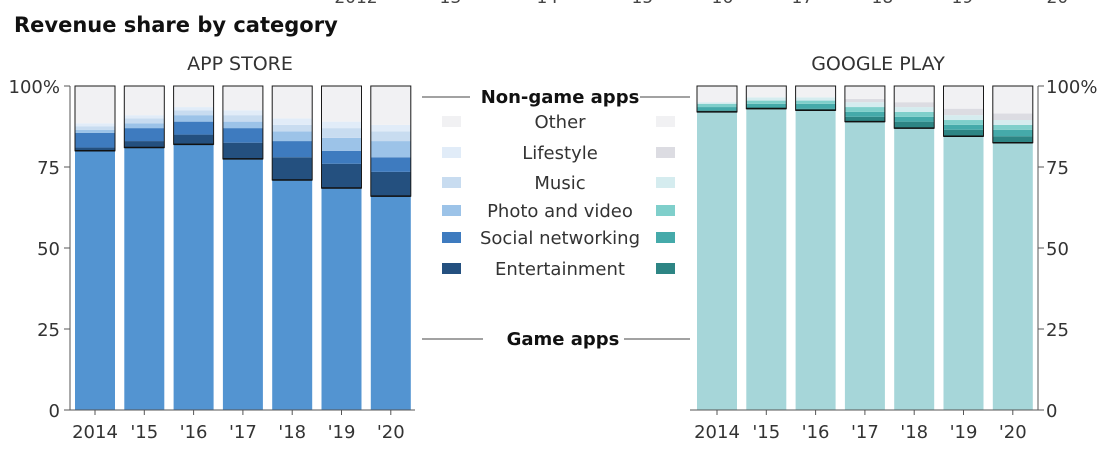  Describe the element at coordinates (240, 64) in the screenshot. I see `panel-title-app-store: APP STORE` at that location.